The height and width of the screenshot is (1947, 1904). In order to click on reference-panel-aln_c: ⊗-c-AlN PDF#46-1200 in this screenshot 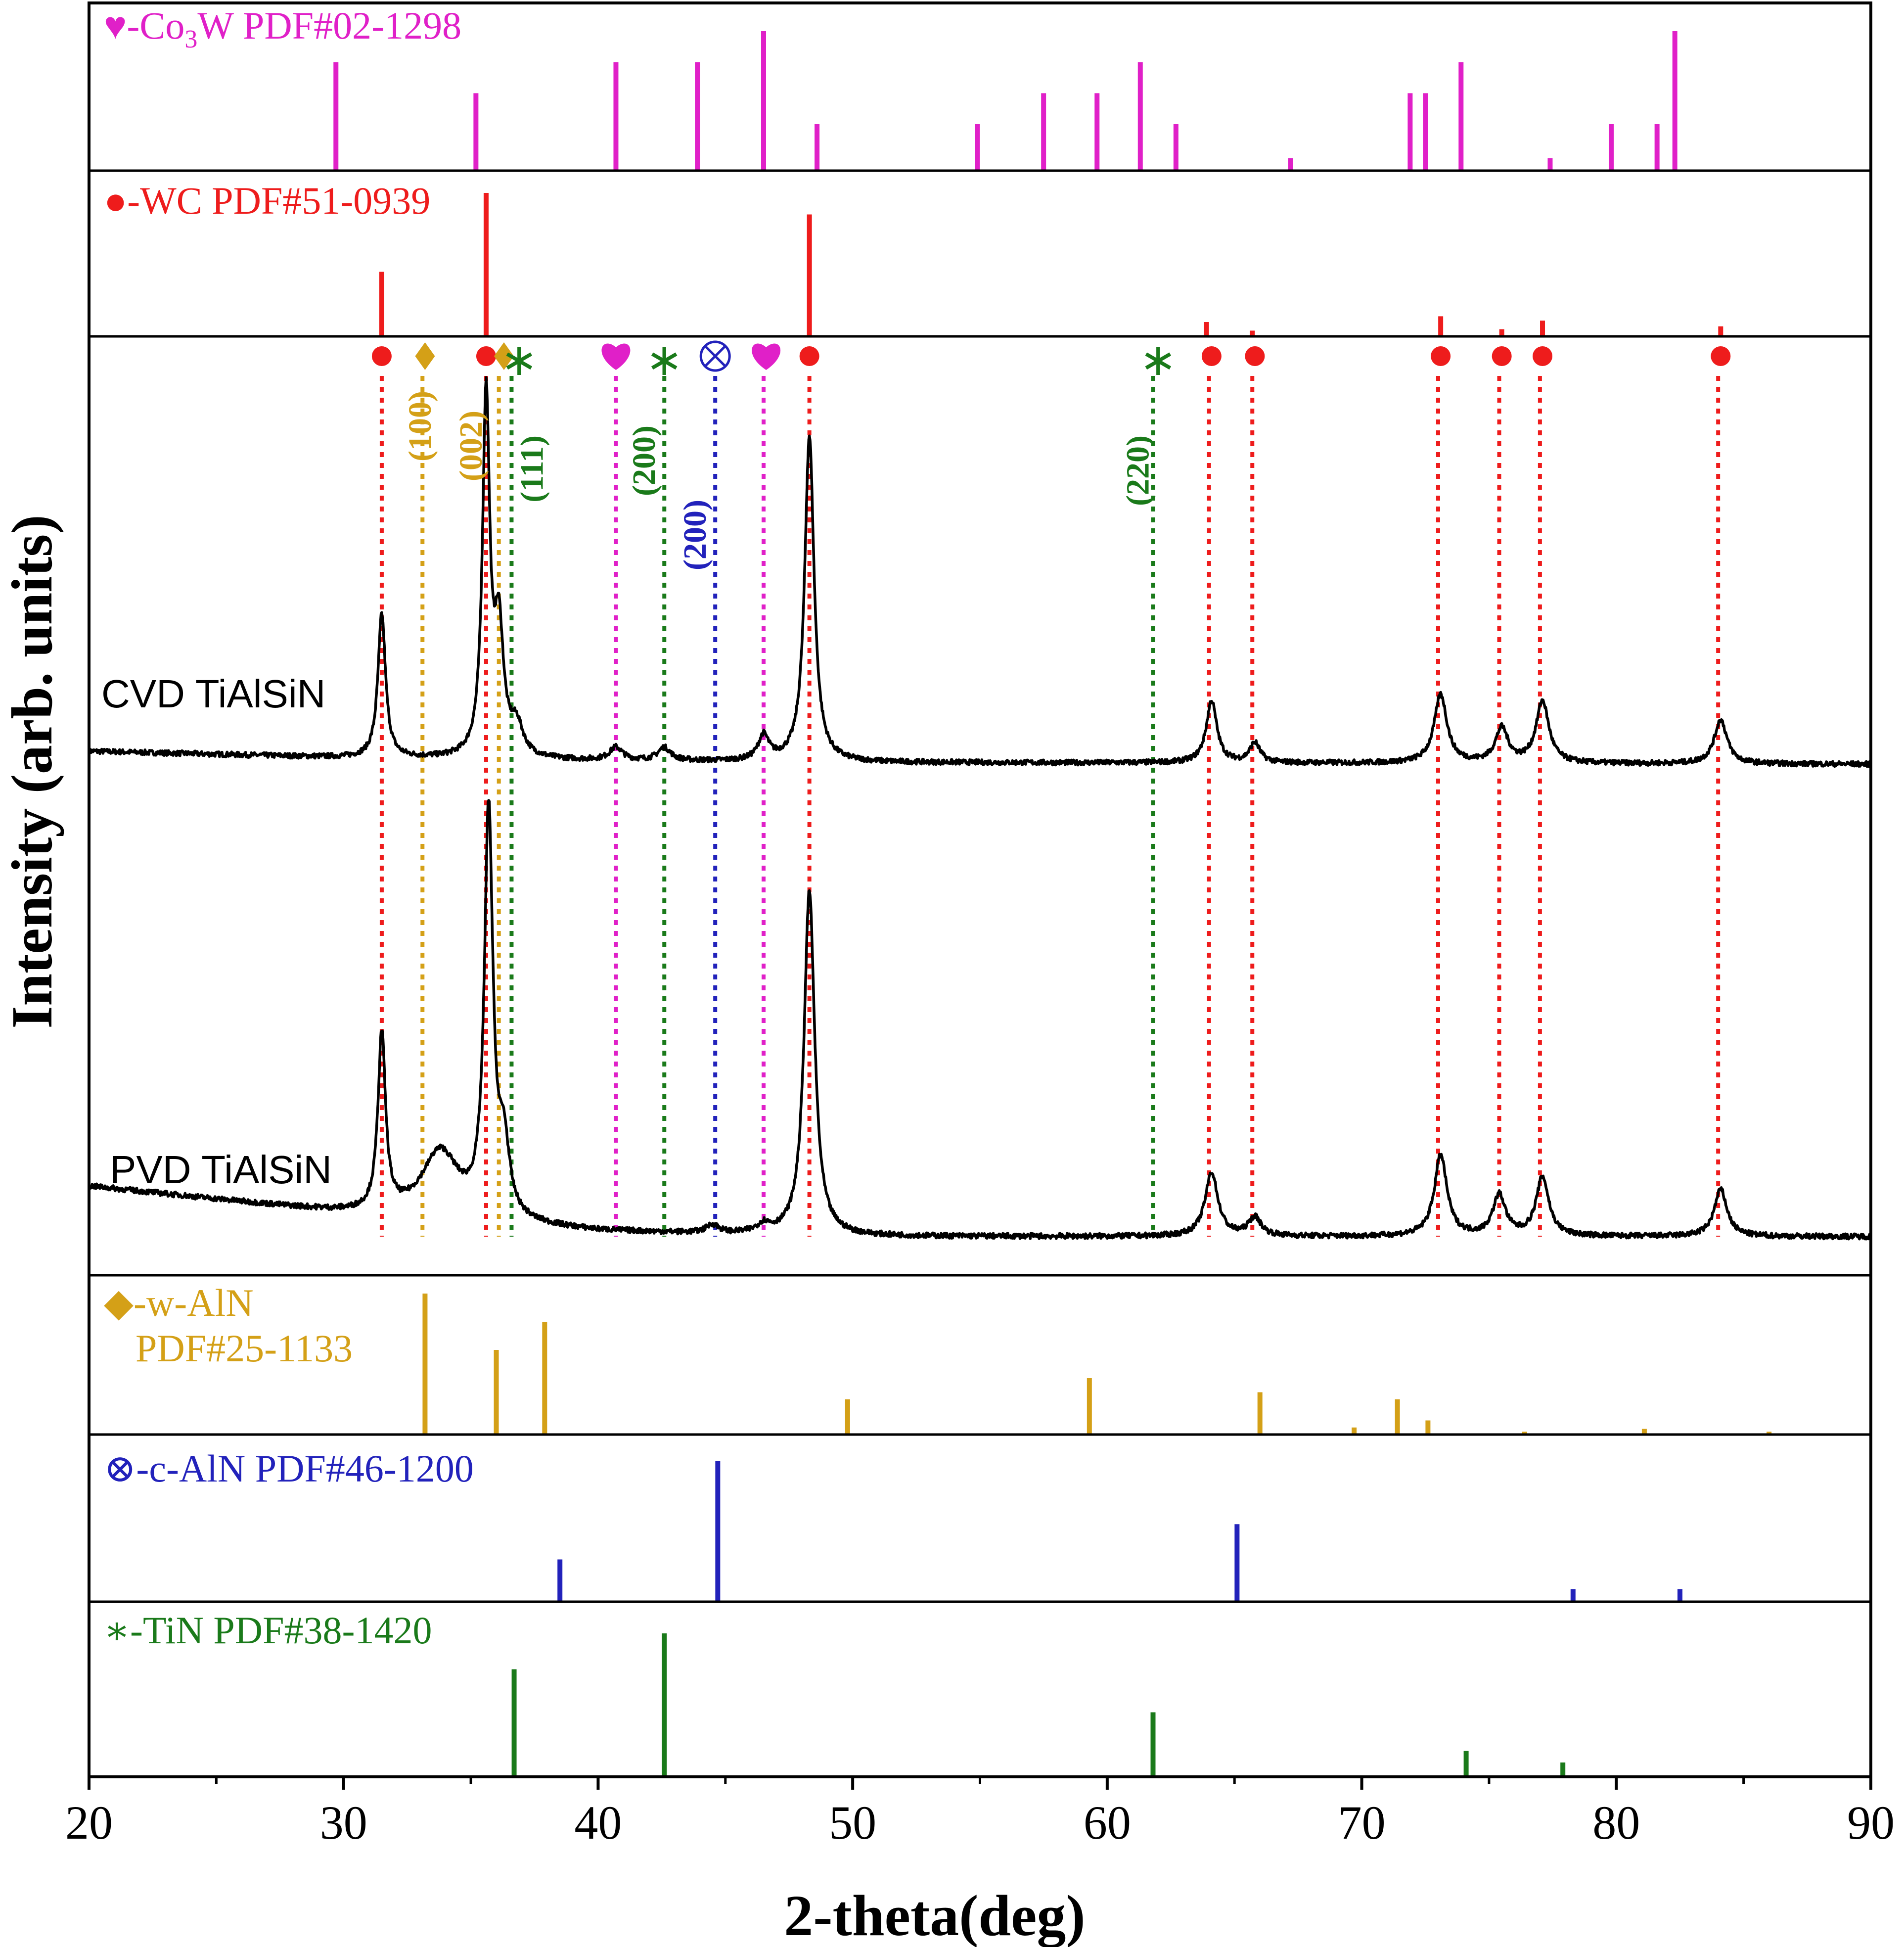, I will do `click(893, 1524)`.